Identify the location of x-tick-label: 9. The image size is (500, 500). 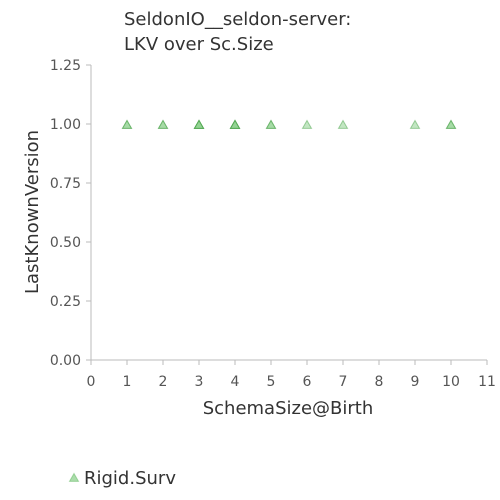
(415, 382).